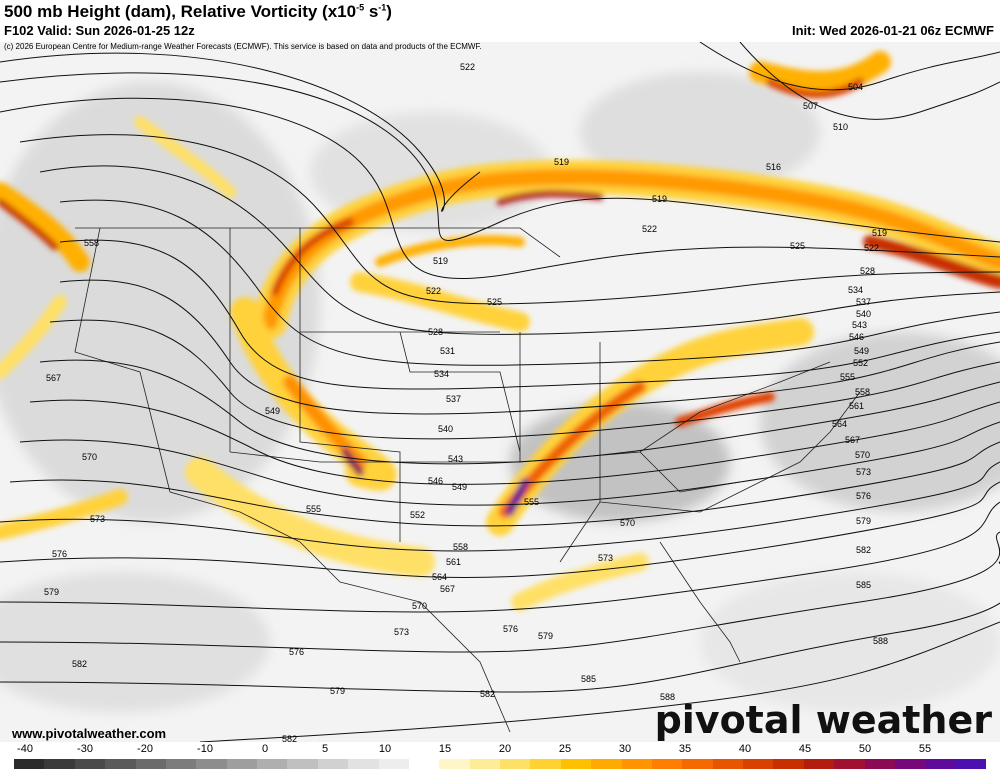 This screenshot has height=772, width=1000. Describe the element at coordinates (823, 720) in the screenshot. I see `pivotal-weather-logo: pivotal weather` at that location.